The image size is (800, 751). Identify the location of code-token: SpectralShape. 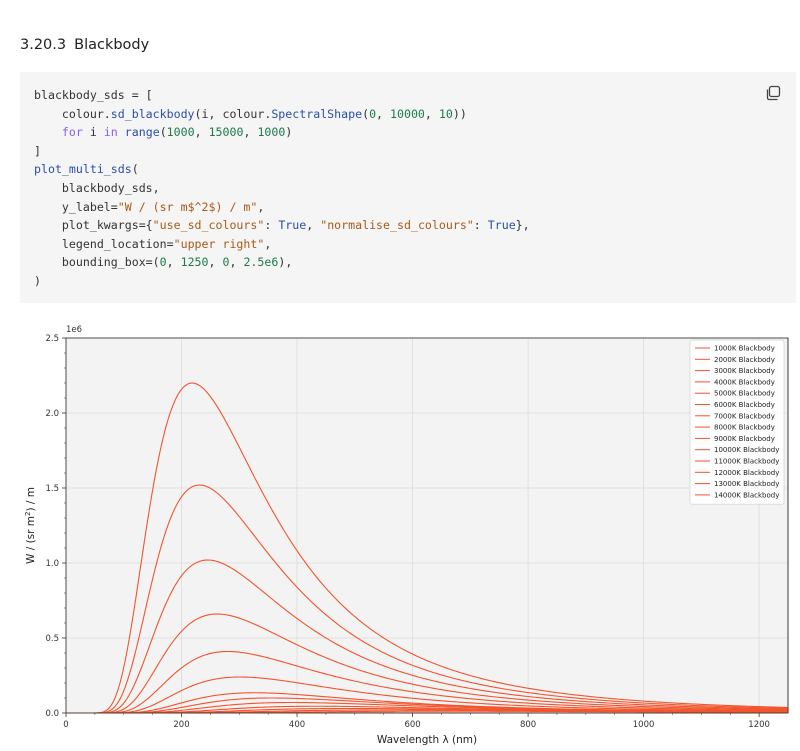
(317, 113).